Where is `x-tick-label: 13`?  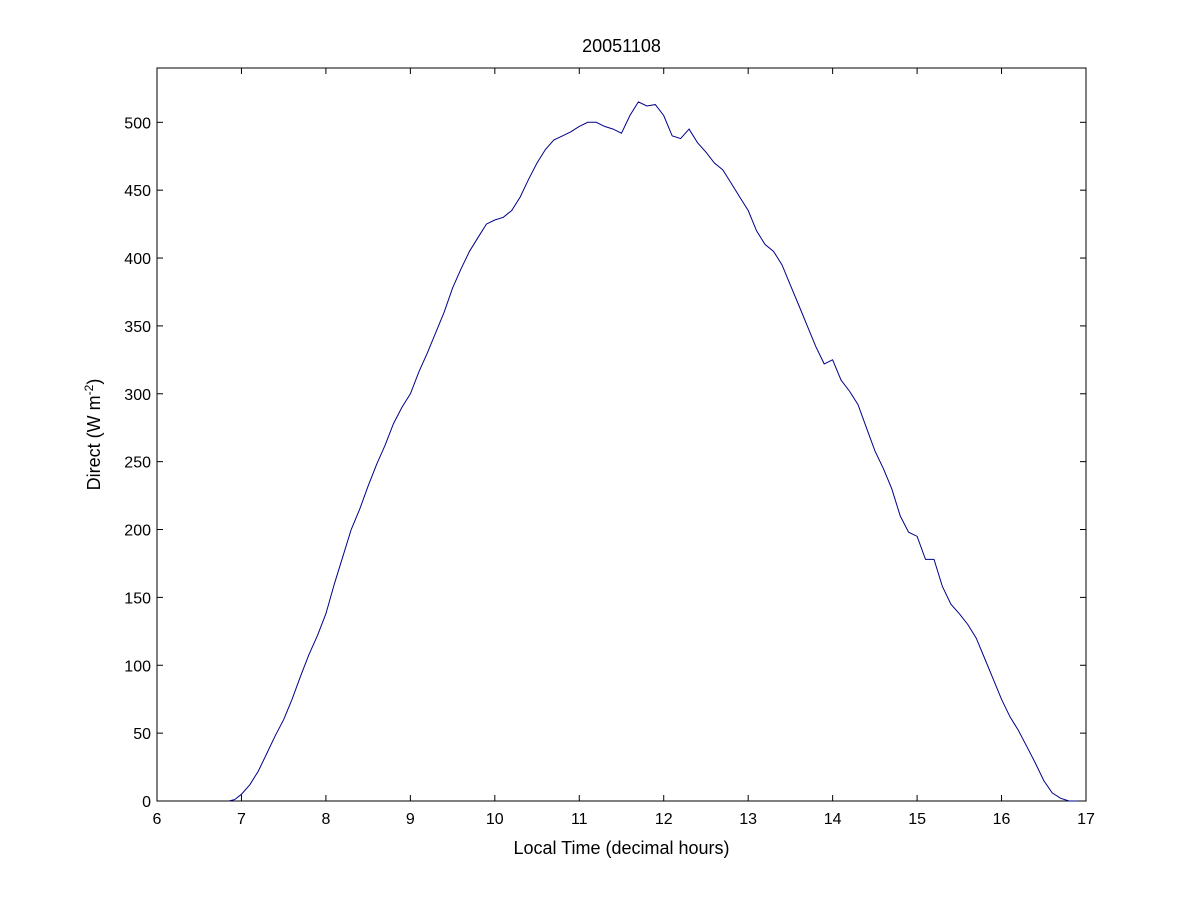
x-tick-label: 13 is located at coordinates (748, 819).